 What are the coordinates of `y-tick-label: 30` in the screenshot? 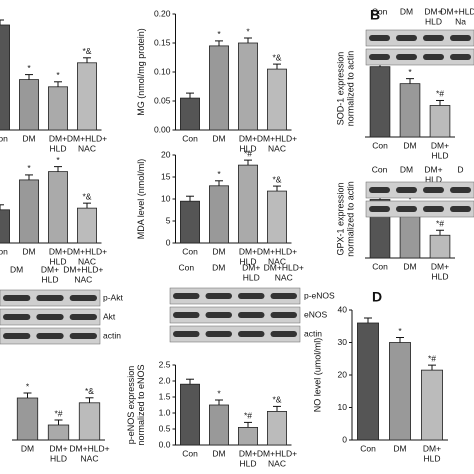 It's located at (343, 342).